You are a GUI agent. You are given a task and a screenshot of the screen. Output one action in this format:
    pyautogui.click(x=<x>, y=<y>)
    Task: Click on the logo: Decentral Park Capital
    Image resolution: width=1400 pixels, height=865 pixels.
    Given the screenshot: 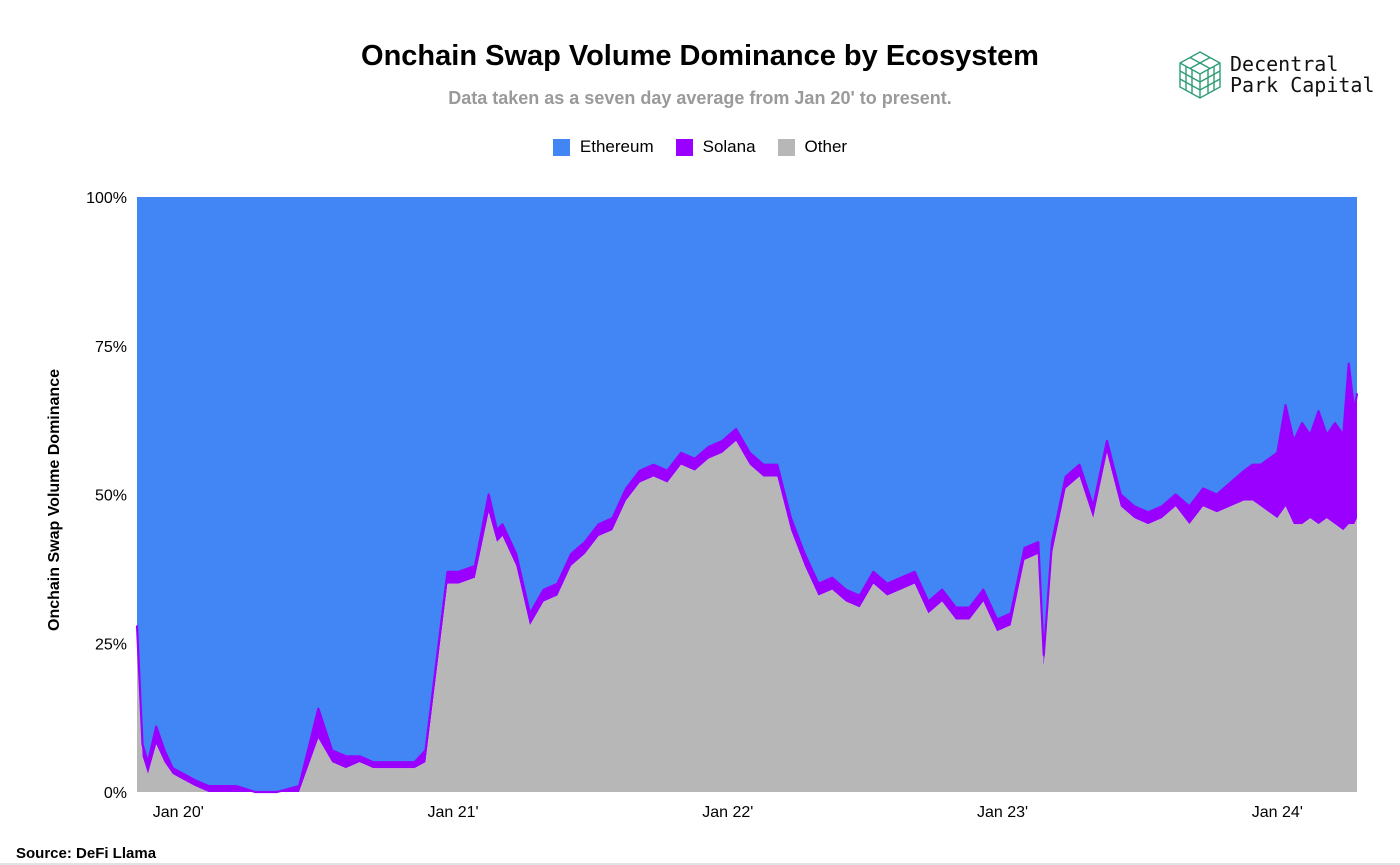 What is the action you would take?
    pyautogui.click(x=1276, y=75)
    